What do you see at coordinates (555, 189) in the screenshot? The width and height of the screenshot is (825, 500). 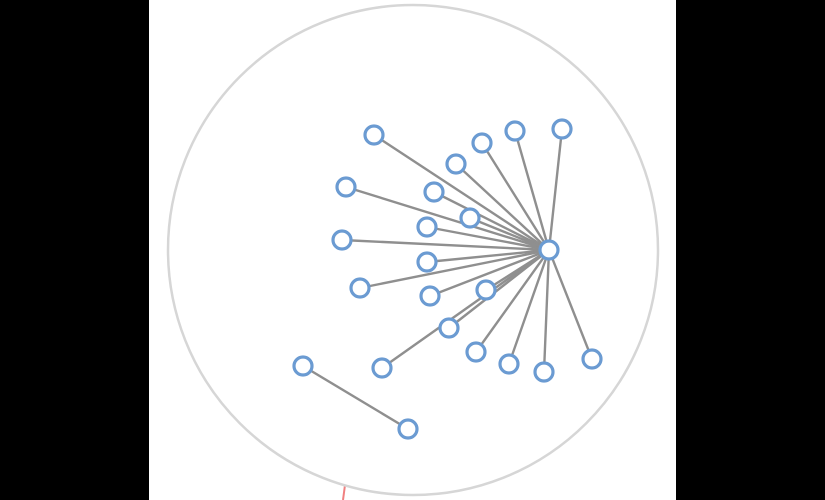 I see `edge-n0-n5` at bounding box center [555, 189].